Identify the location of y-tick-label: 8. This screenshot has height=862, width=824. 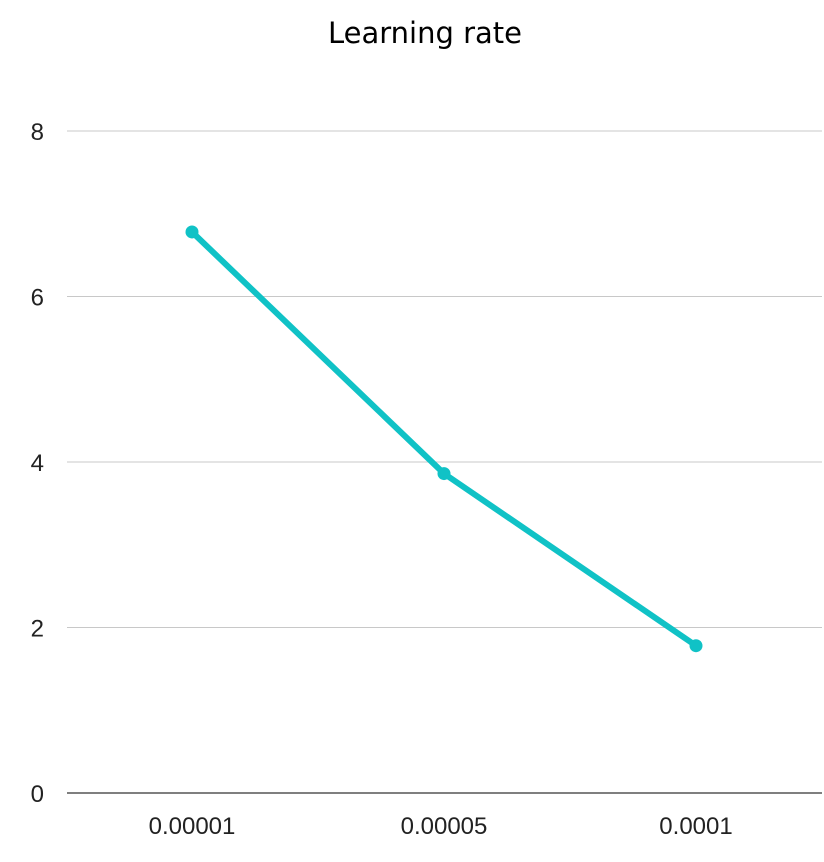
(37, 132).